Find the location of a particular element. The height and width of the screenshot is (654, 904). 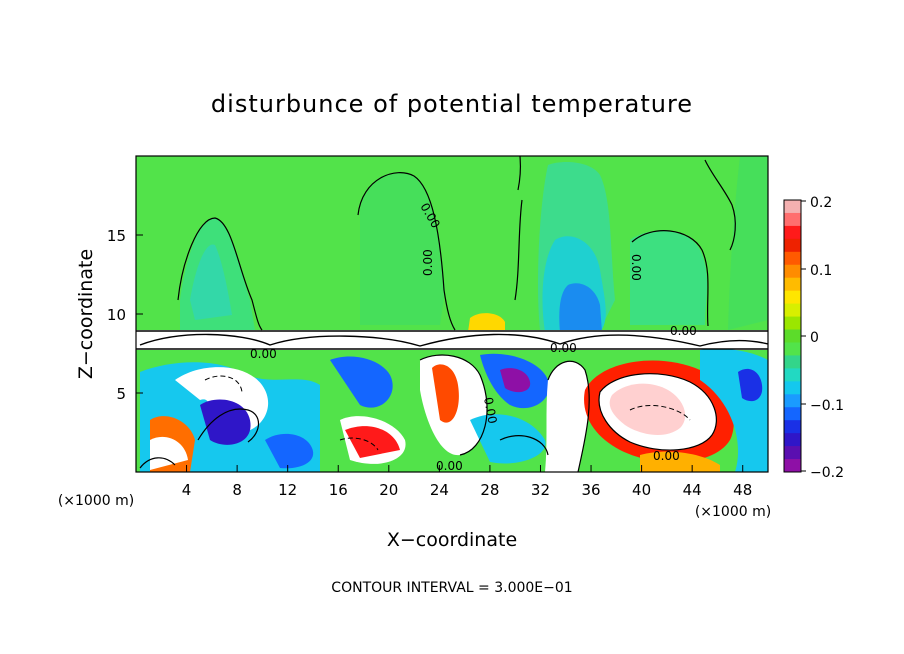

band-boundaries is located at coordinates (452, 340).